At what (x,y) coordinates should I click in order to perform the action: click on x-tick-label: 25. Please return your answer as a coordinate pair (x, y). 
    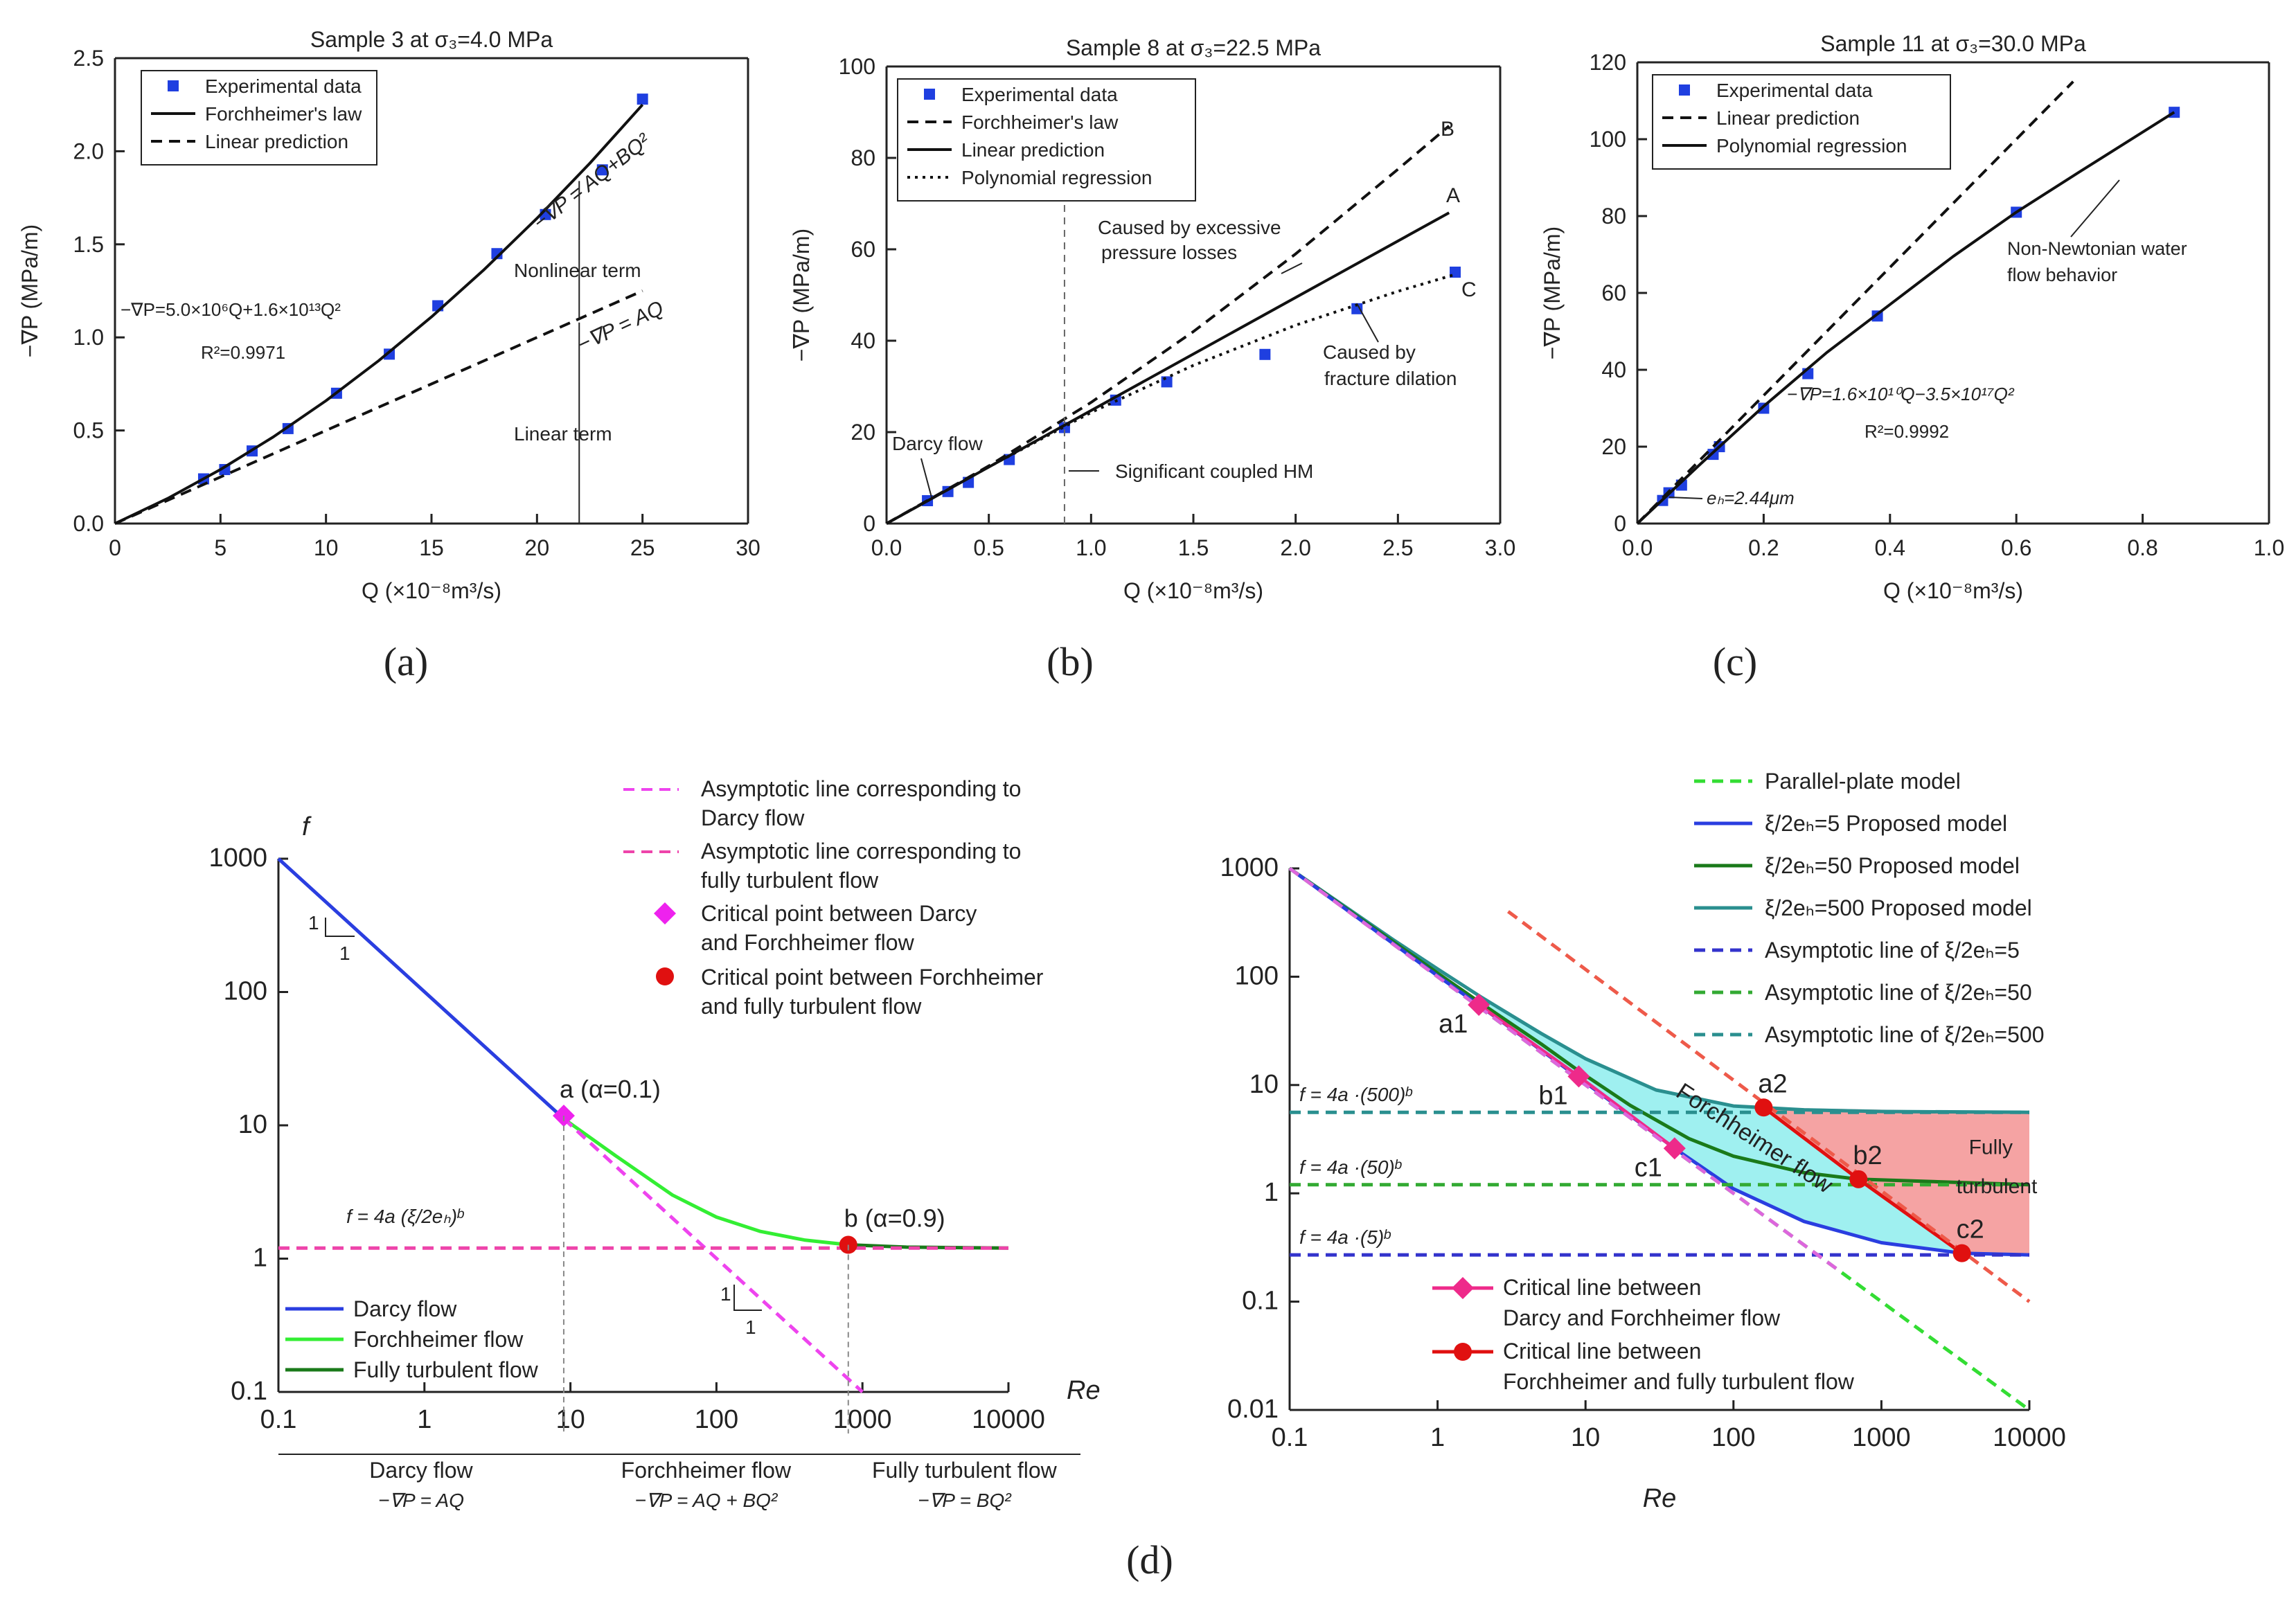
    Looking at the image, I should click on (642, 547).